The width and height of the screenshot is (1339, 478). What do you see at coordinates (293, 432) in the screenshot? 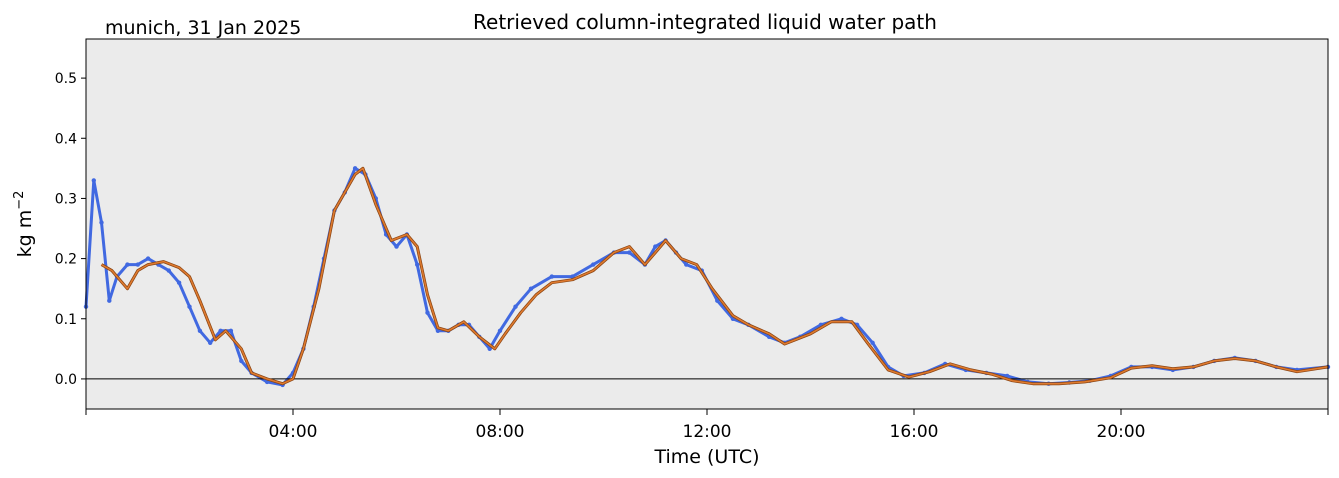
I see `x-tick-label: 04:00` at bounding box center [293, 432].